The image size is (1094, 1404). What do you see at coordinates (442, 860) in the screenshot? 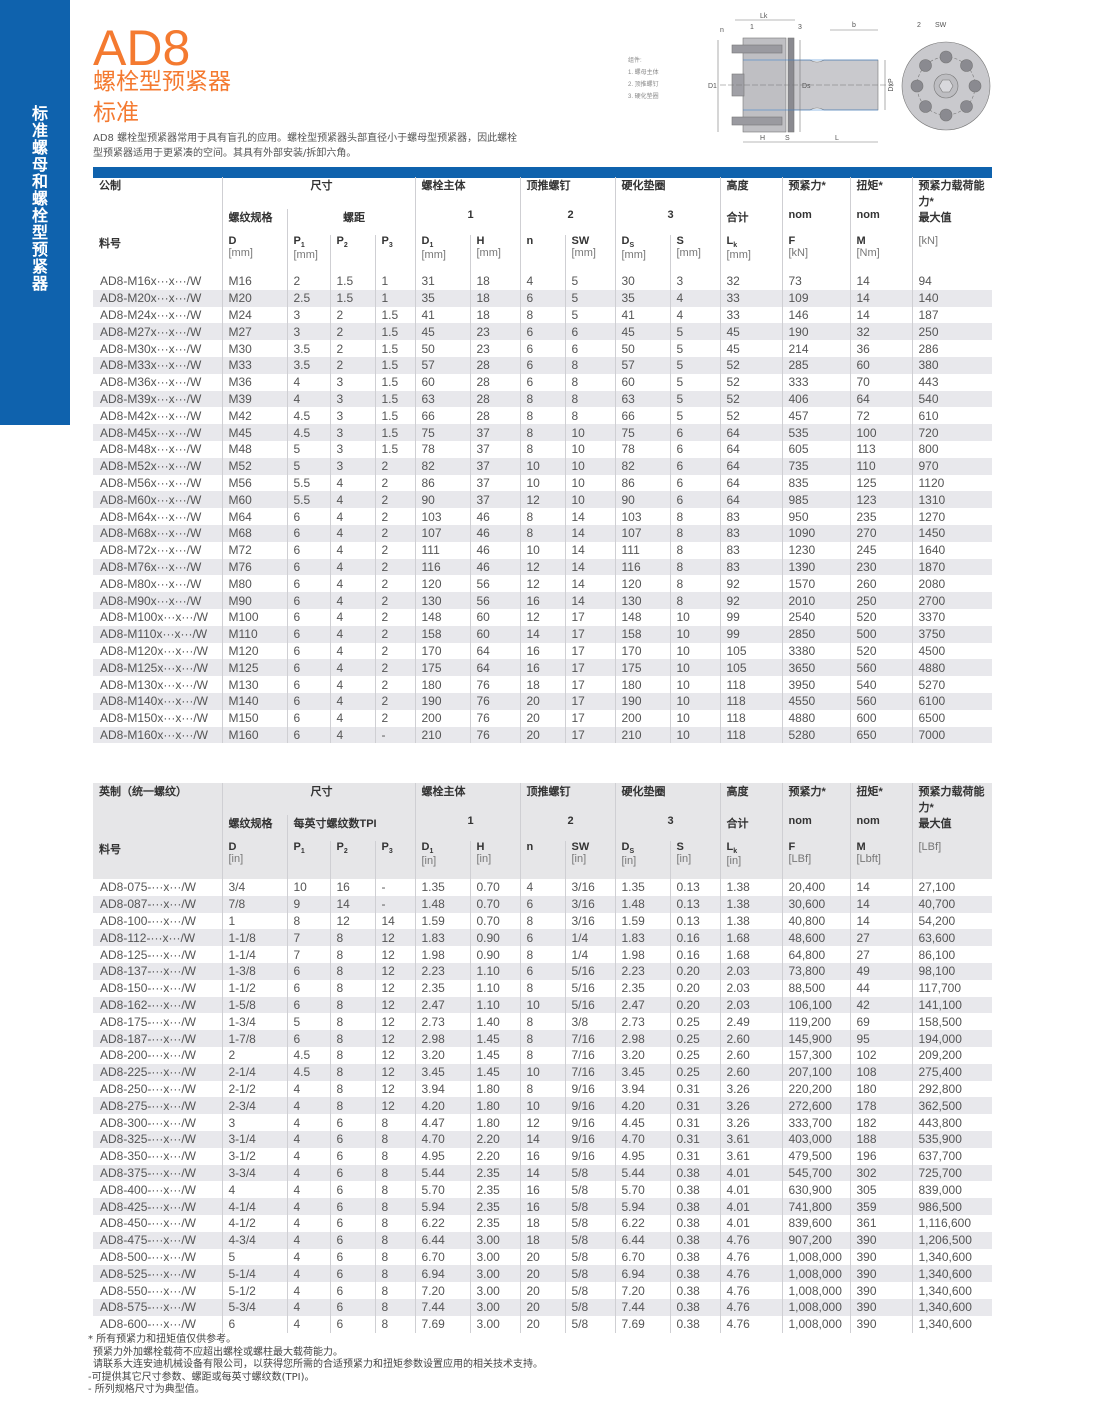
I see `column-header: D1 [in]` at bounding box center [442, 860].